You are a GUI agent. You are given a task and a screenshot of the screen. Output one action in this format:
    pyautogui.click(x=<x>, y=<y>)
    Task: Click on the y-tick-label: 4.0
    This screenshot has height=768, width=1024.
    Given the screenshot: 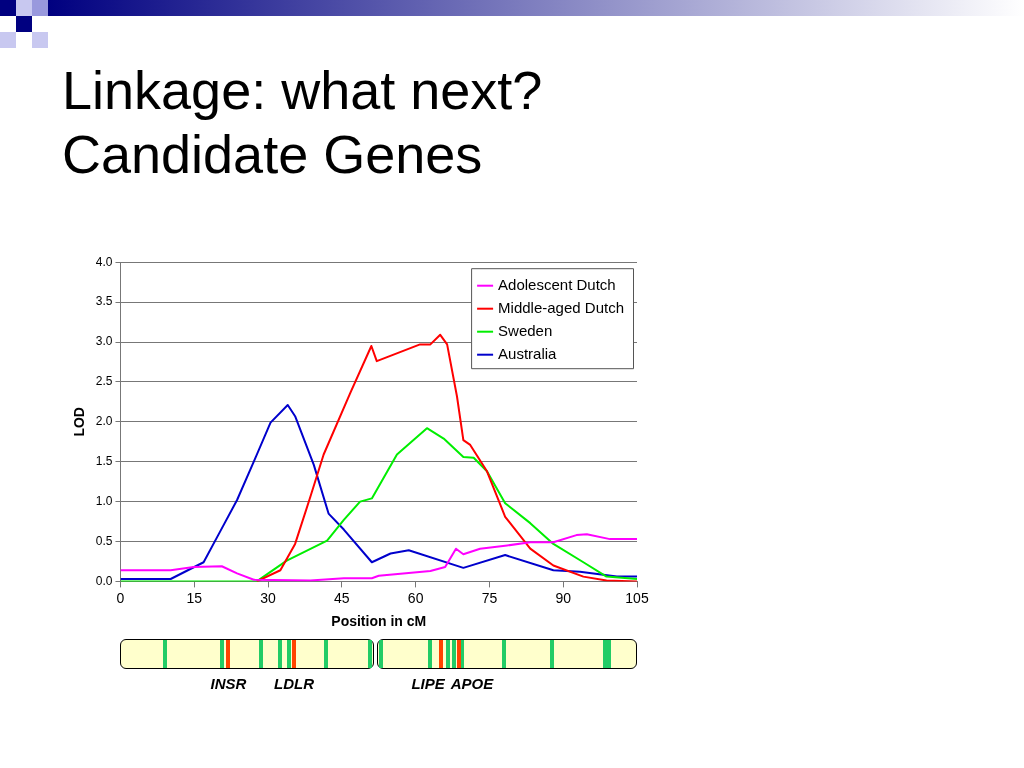 What is the action you would take?
    pyautogui.click(x=104, y=261)
    